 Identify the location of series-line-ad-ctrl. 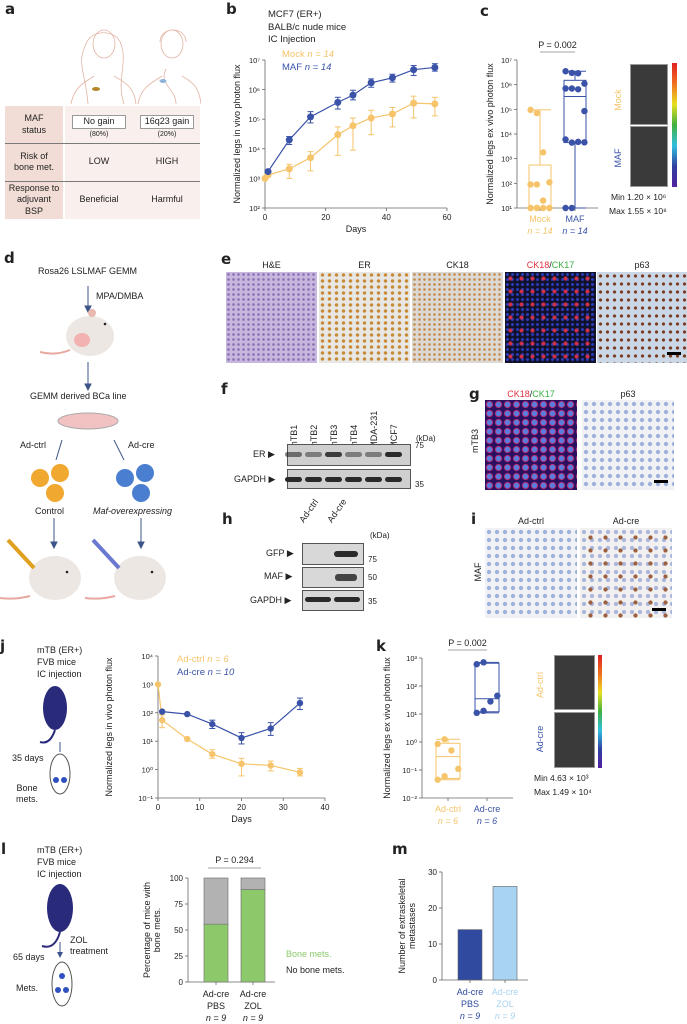
(229, 728).